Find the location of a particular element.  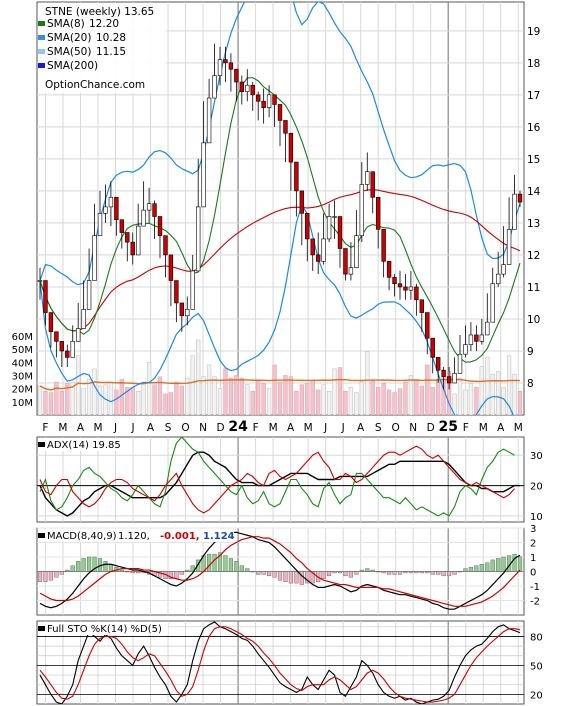

price-tick-label: 10 is located at coordinates (533, 320).